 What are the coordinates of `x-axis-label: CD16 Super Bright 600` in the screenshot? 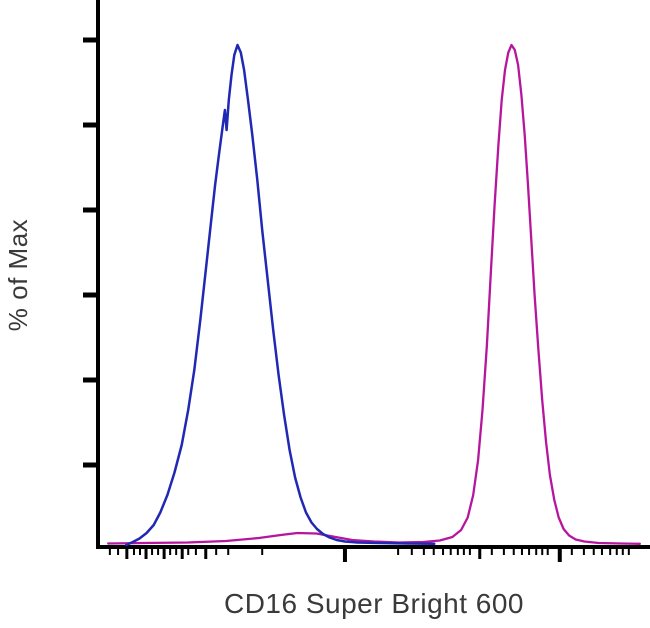 It's located at (373, 603).